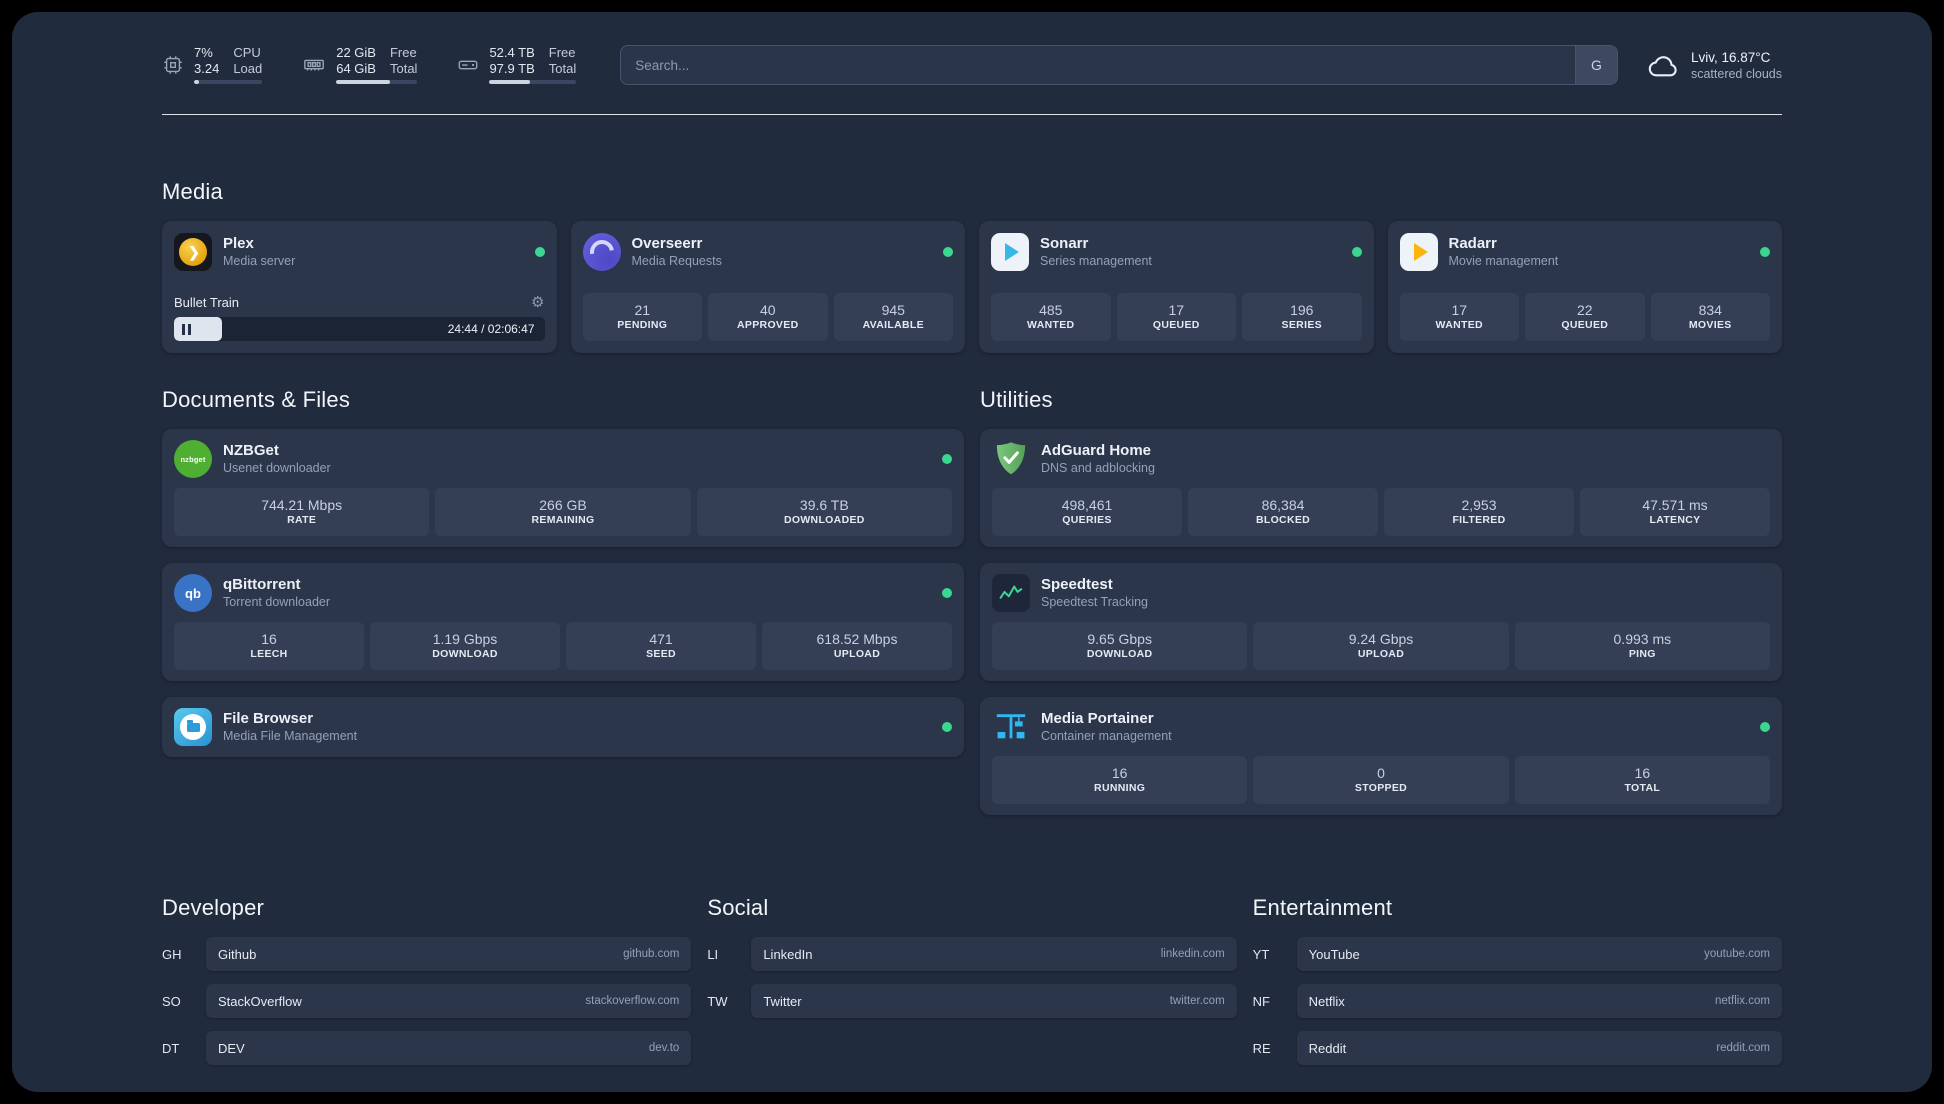 The width and height of the screenshot is (1944, 1104). Describe the element at coordinates (667, 244) in the screenshot. I see `service-name: Overseerr` at that location.